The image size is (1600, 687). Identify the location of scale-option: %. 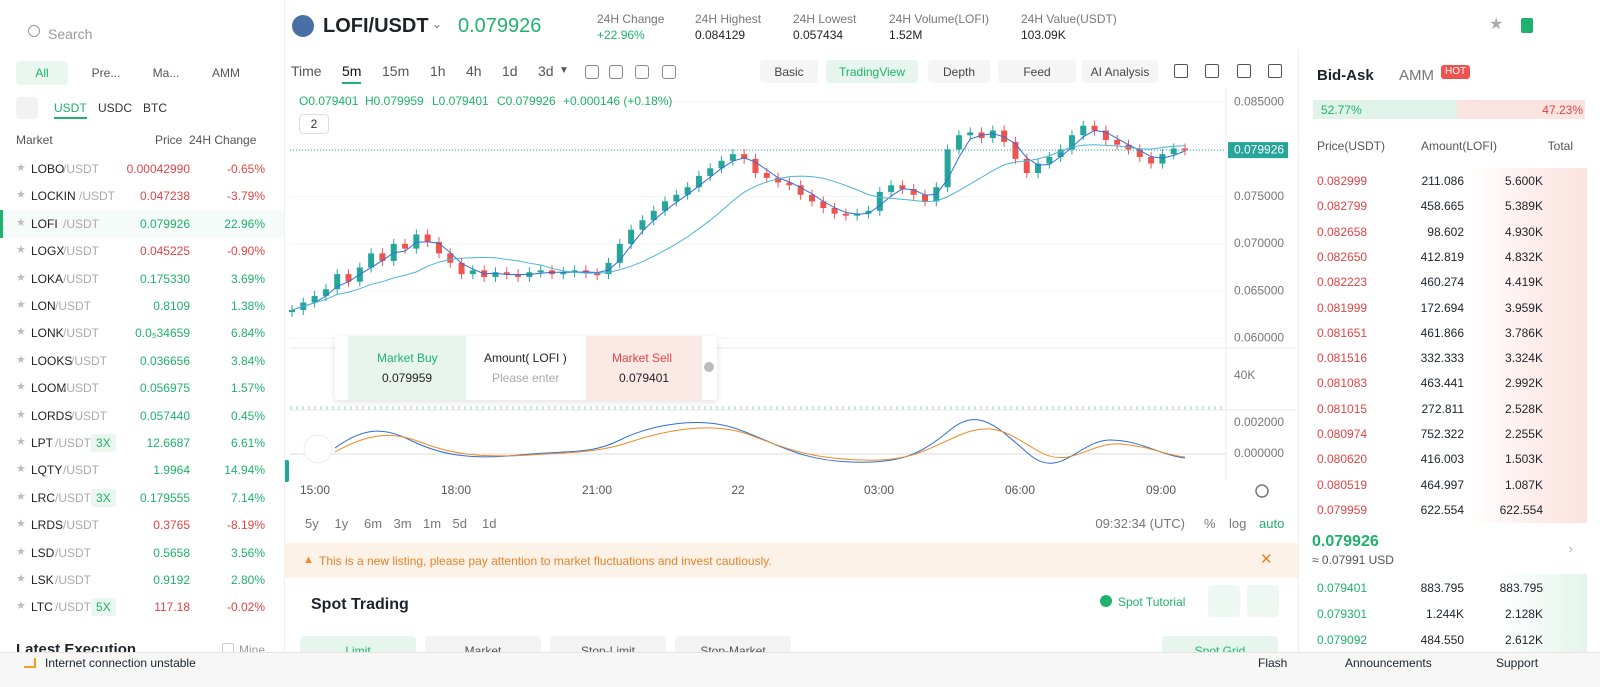
(1210, 523).